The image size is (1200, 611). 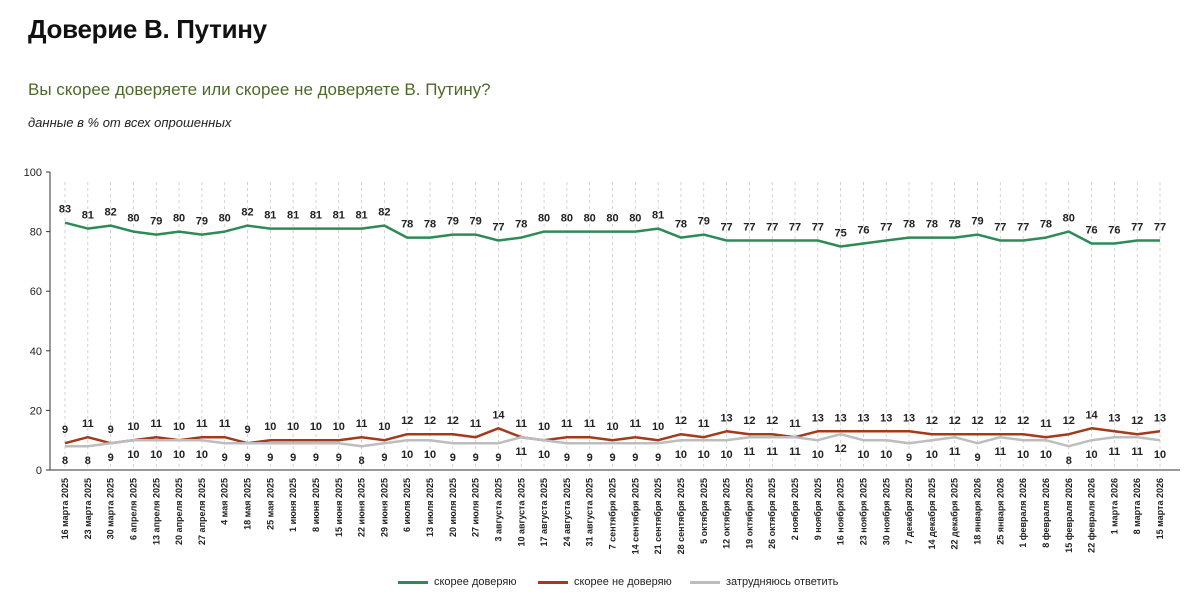 What do you see at coordinates (727, 513) in the screenshot?
I see `x-tick-label: 12 октября 2025` at bounding box center [727, 513].